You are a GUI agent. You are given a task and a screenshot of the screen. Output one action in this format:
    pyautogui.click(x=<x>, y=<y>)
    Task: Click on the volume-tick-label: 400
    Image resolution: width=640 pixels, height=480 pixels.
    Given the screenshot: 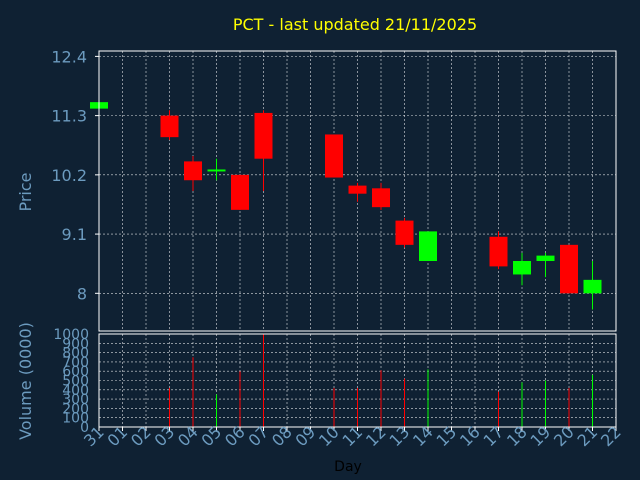 What is the action you would take?
    pyautogui.click(x=75, y=391)
    